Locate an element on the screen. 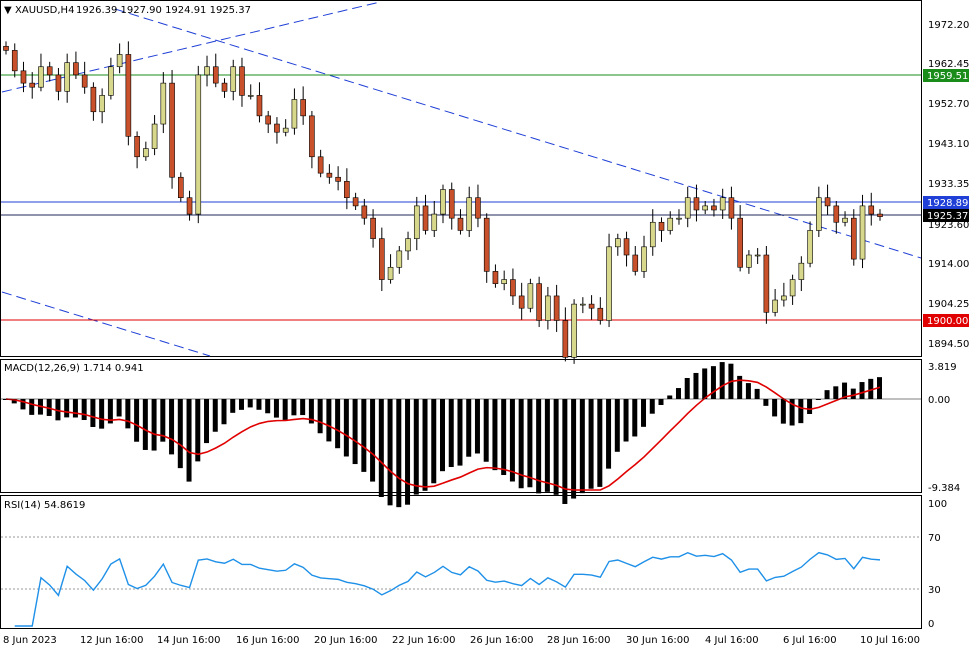 This screenshot has height=650, width=975. price-tick: 1933.35 is located at coordinates (948, 184).